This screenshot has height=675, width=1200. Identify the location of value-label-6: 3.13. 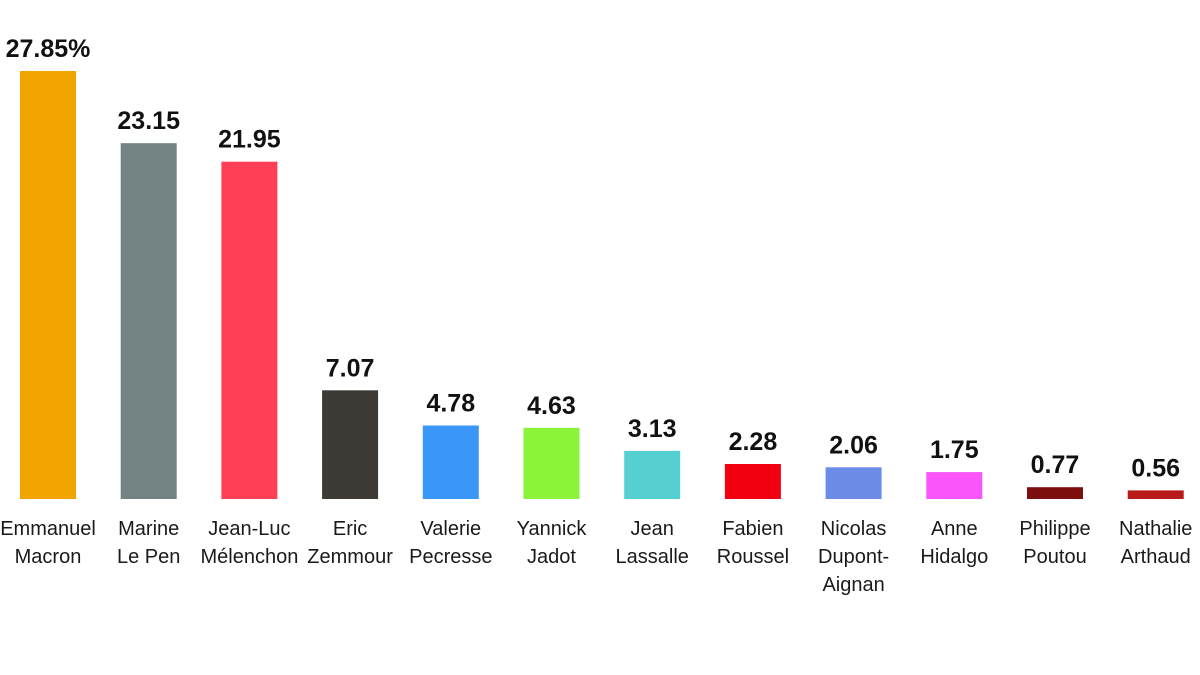
(652, 429).